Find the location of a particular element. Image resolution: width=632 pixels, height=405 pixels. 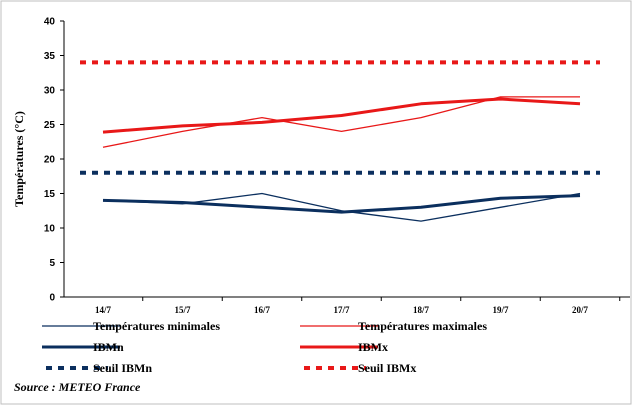

x-tick-label: 14/7 is located at coordinates (103, 310).